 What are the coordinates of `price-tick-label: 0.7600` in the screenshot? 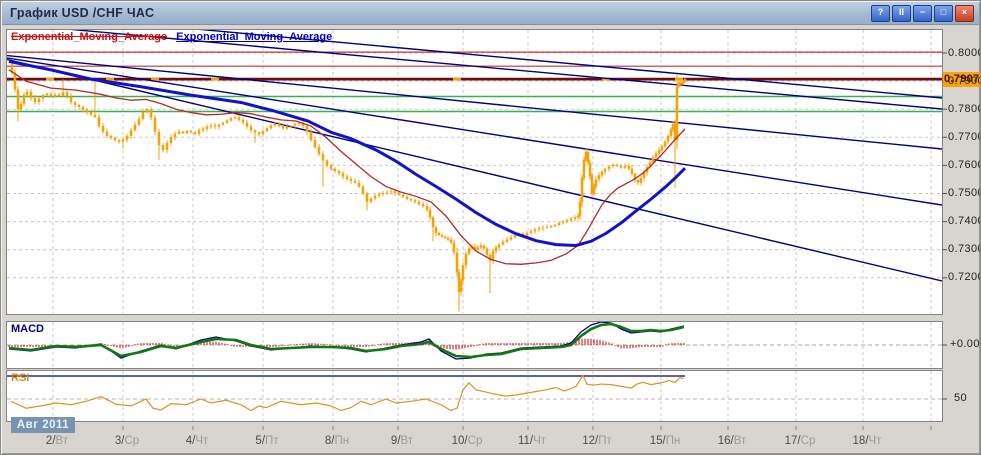 It's located at (964, 164).